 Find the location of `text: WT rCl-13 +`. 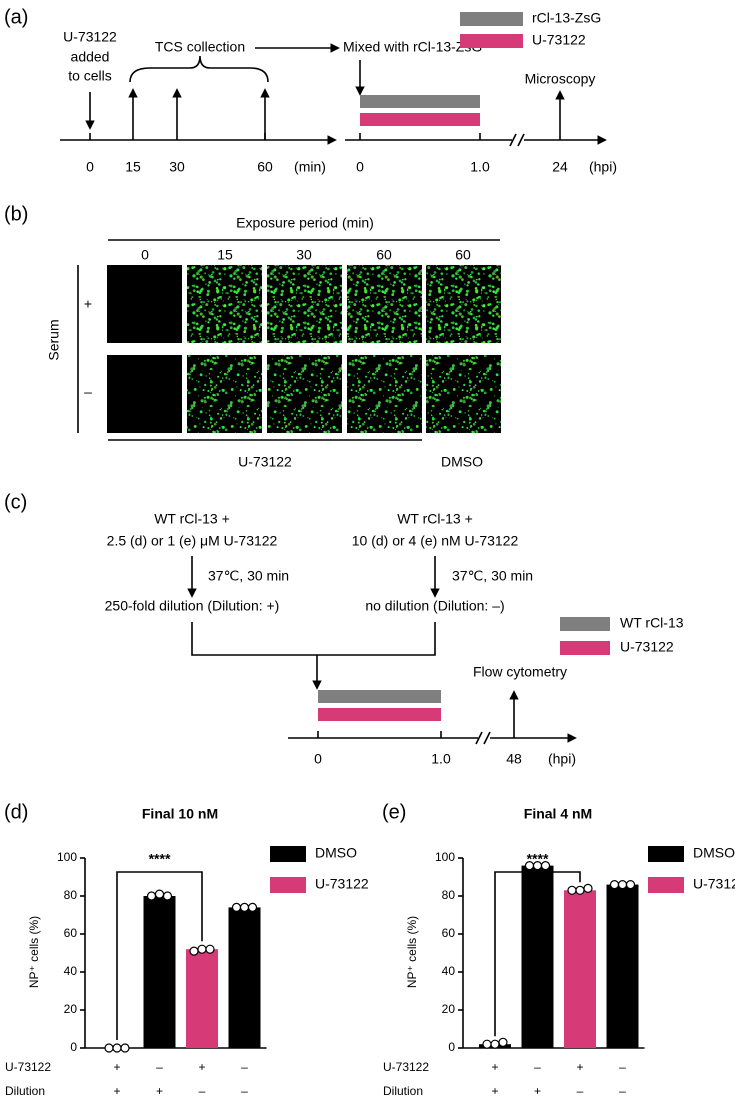

text: WT rCl-13 + is located at coordinates (192, 519).